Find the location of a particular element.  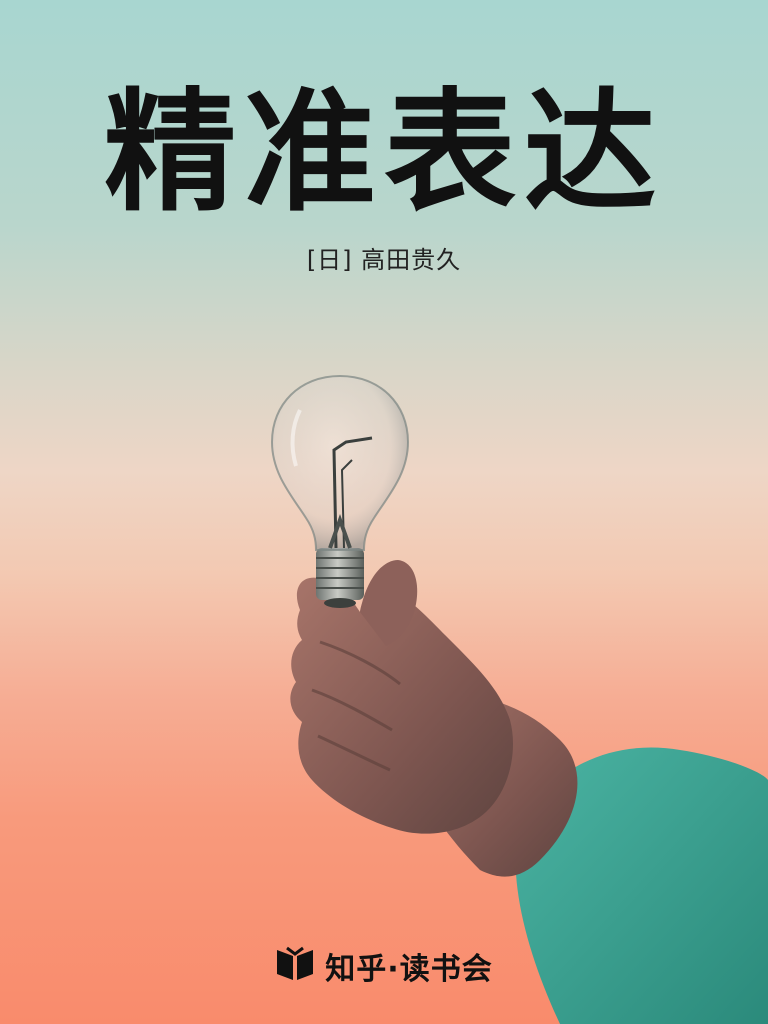

hand is located at coordinates (401, 705).